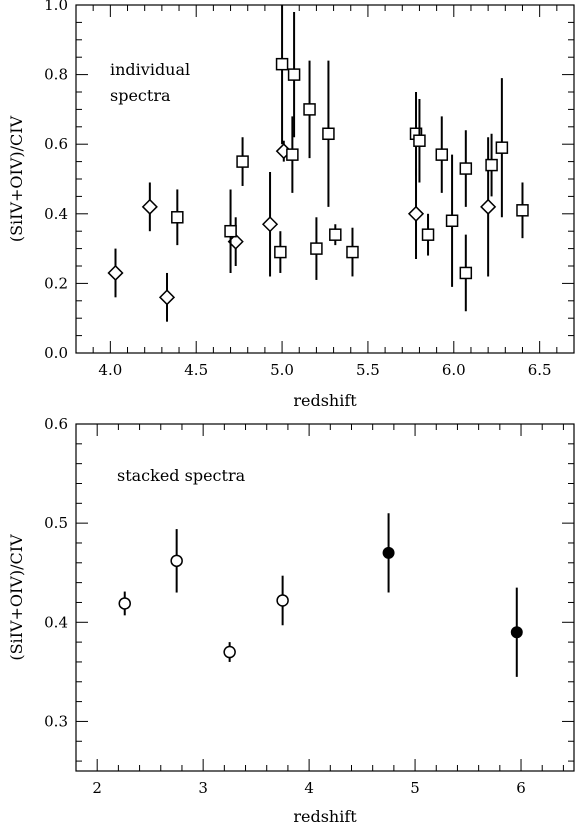 Image resolution: width=575 pixels, height=827 pixels. What do you see at coordinates (56, 353) in the screenshot?
I see `top-panel-y-tick-label: 0.0` at bounding box center [56, 353].